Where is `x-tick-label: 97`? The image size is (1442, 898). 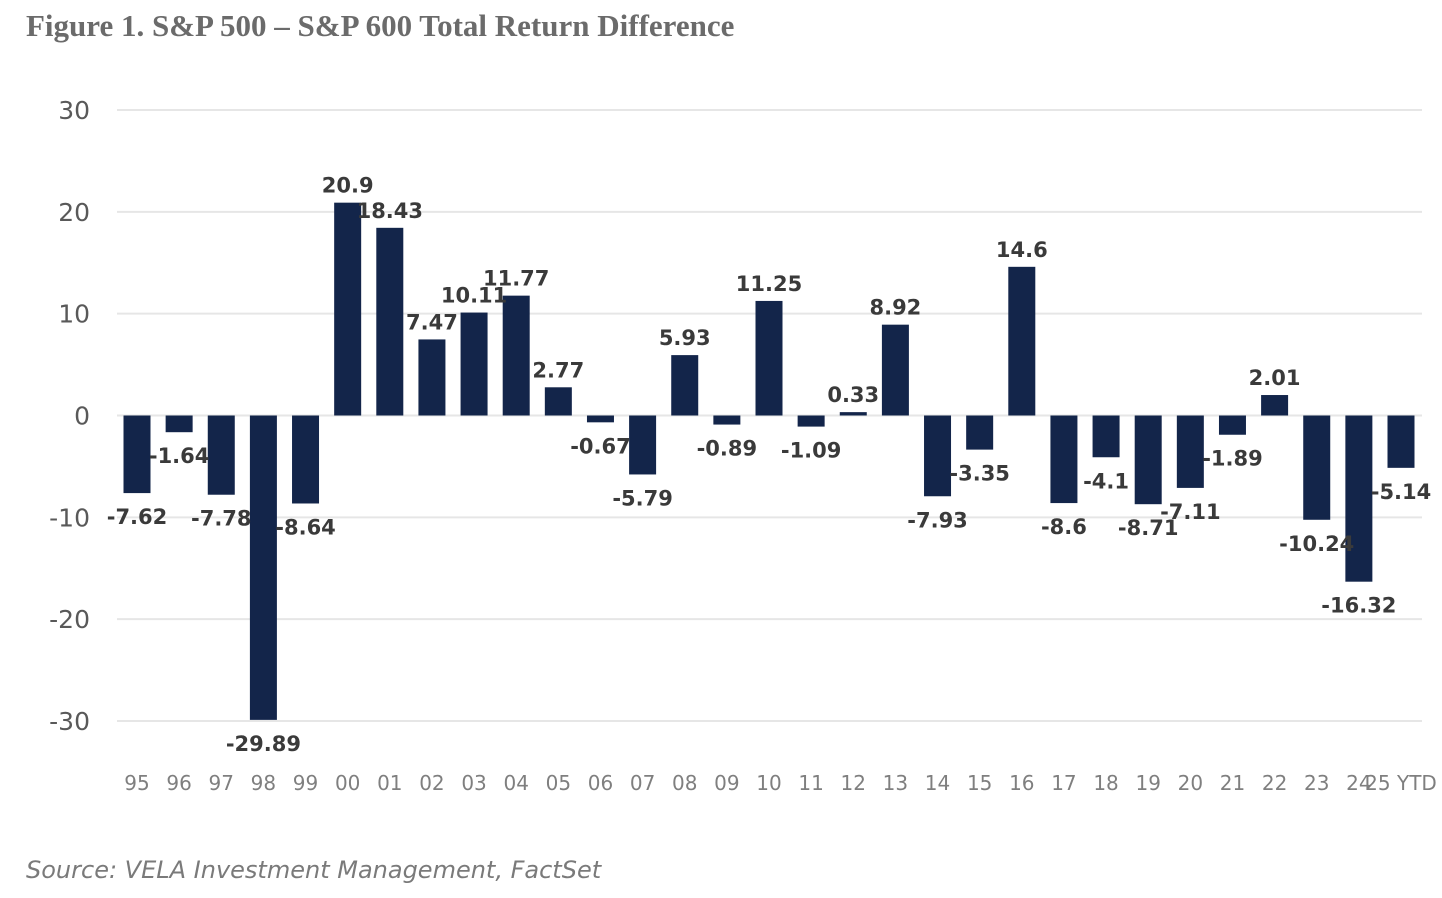 x-tick-label: 97 is located at coordinates (221, 783).